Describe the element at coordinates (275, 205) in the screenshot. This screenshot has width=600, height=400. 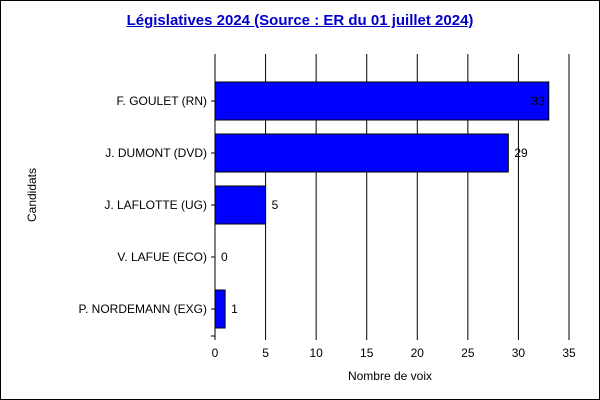
I see `data-label-2: 5` at that location.